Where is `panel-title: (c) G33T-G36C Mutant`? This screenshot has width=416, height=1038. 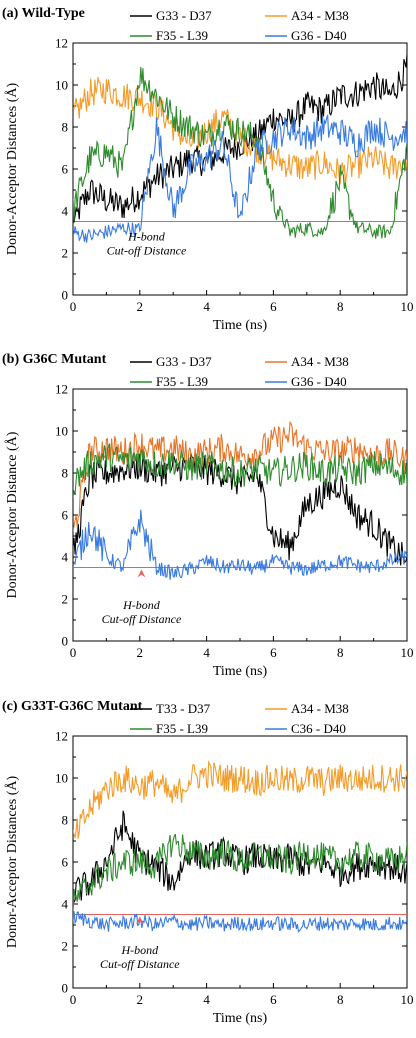
panel-title: (c) G33T-G36C Mutant is located at coordinates (72, 706).